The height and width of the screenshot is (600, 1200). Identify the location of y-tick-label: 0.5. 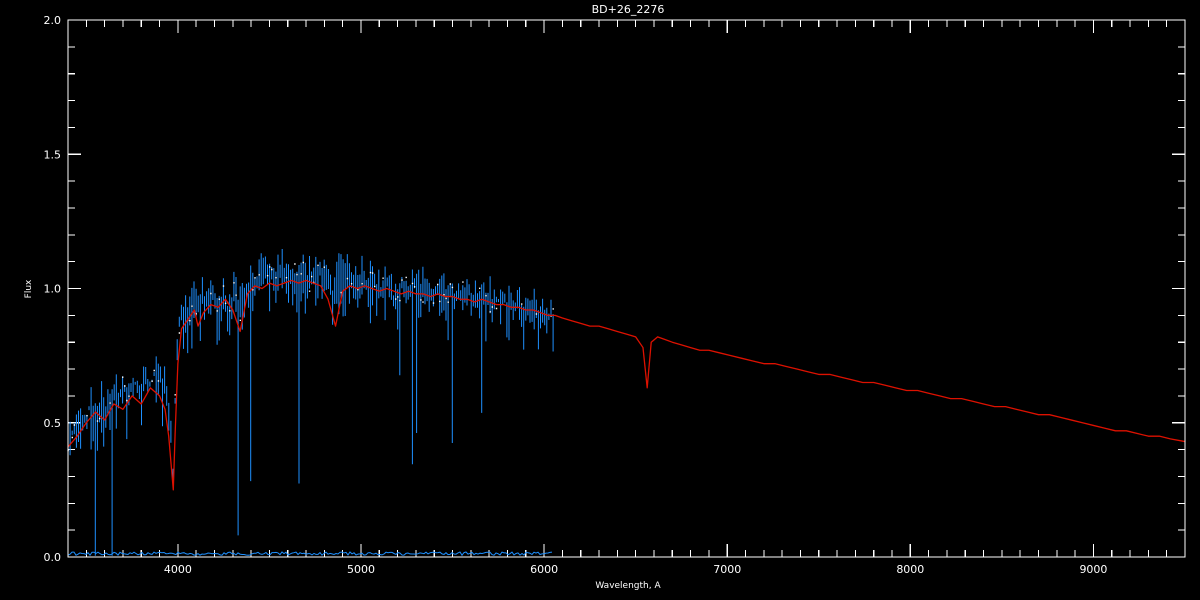
(53, 423).